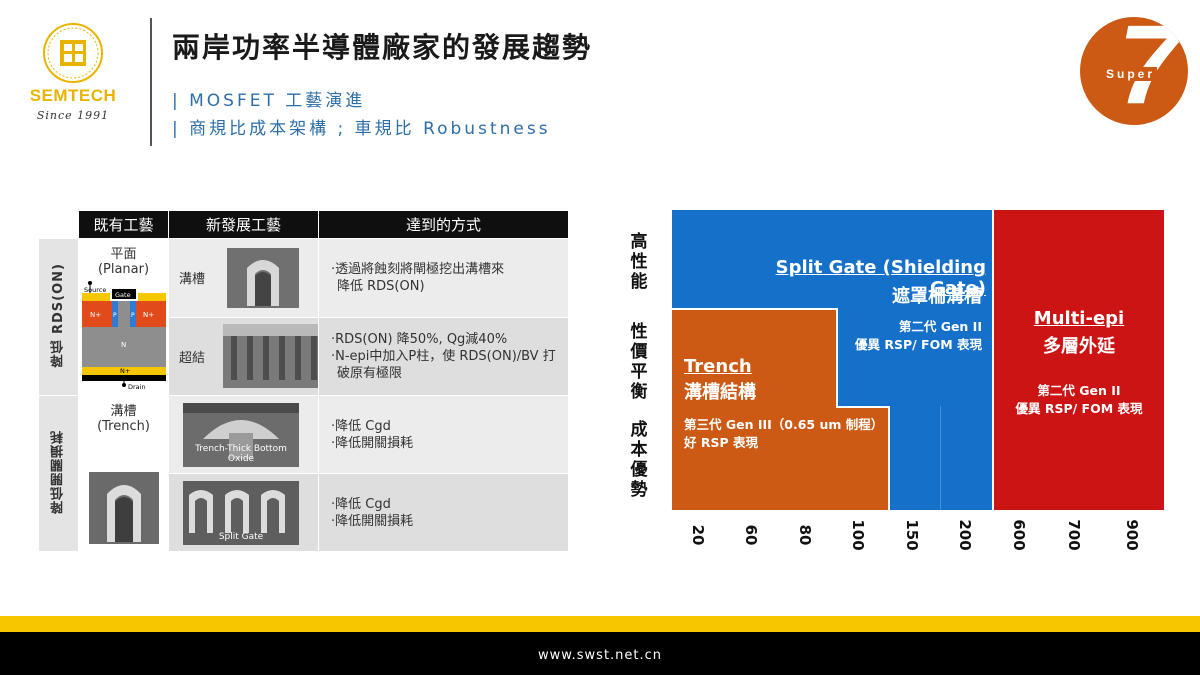  What do you see at coordinates (382, 47) in the screenshot?
I see `page-title: 兩岸功率半導體廠家的發展趨勢` at bounding box center [382, 47].